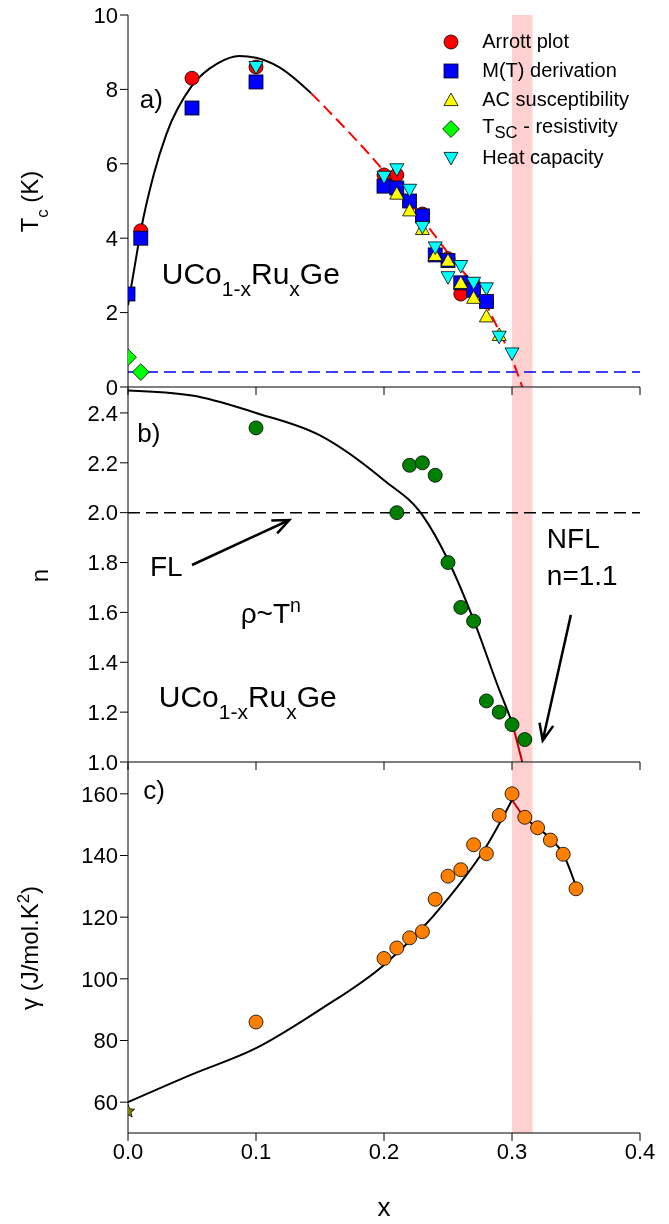  What do you see at coordinates (270, 612) in the screenshot?
I see `annotation: ρ~T$^{n}$` at bounding box center [270, 612].